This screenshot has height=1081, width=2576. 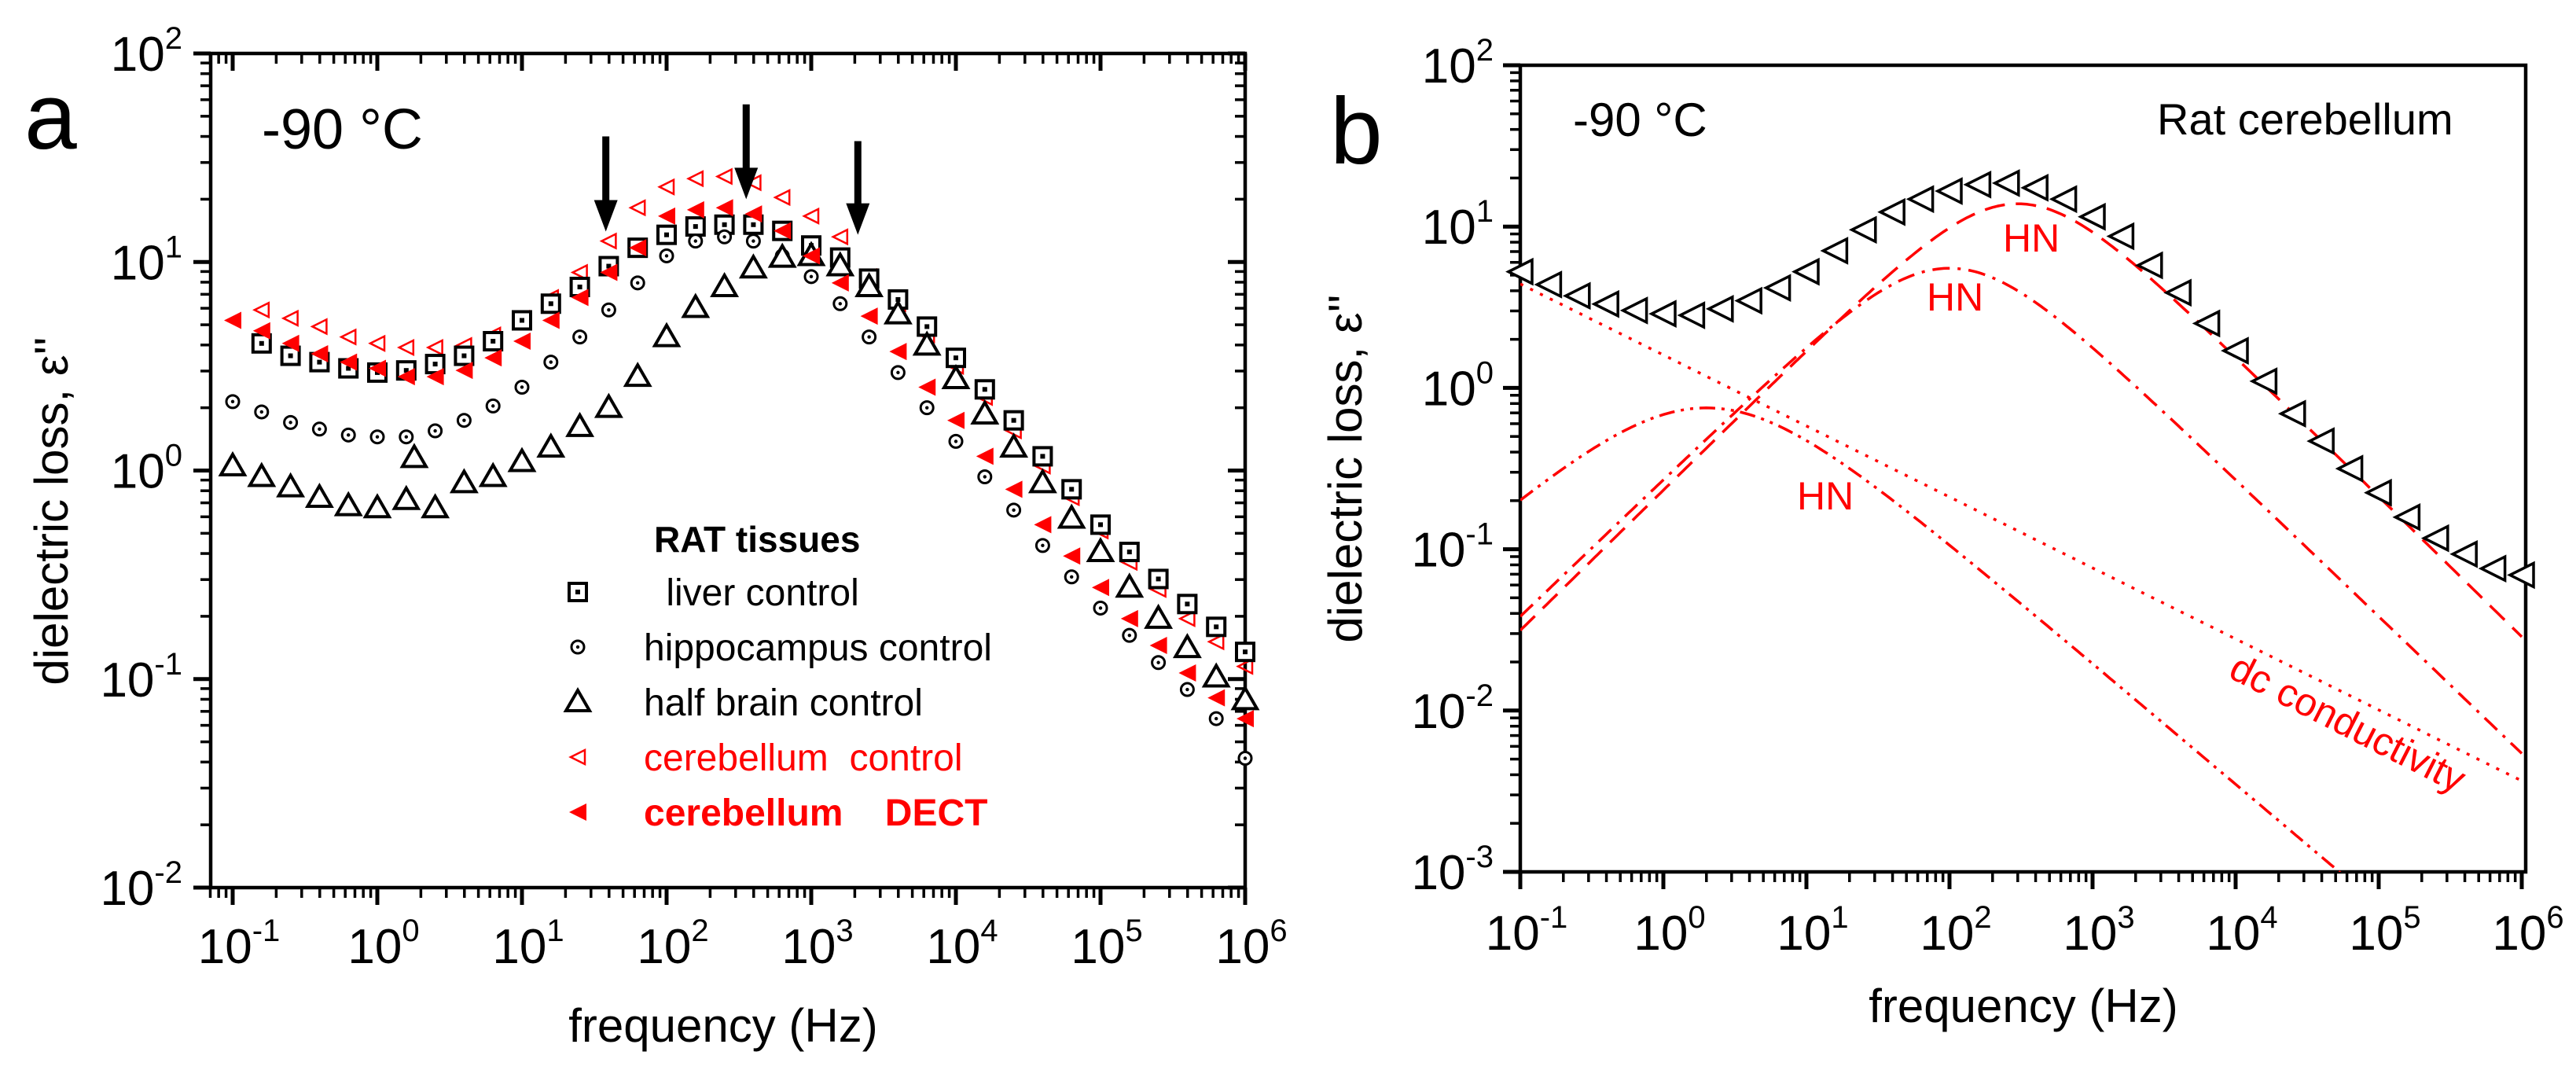 What do you see at coordinates (1640, 120) in the screenshot?
I see `panel-b-temperature: -90 °C` at bounding box center [1640, 120].